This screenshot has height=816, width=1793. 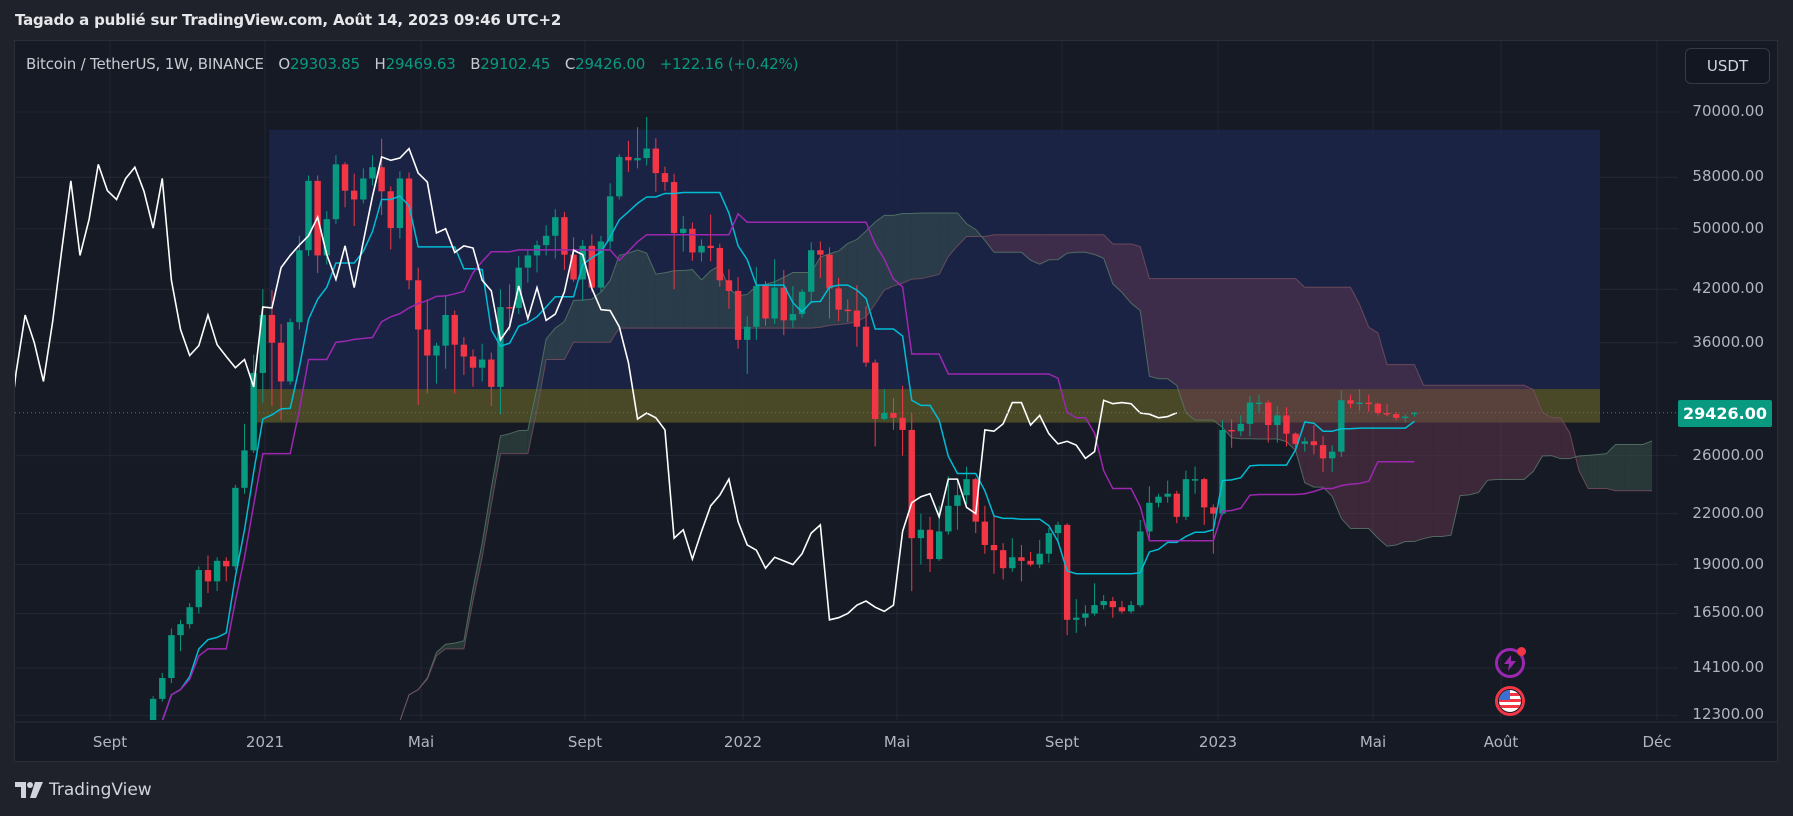 I want to click on time-tick-label: Août, so click(x=1501, y=742).